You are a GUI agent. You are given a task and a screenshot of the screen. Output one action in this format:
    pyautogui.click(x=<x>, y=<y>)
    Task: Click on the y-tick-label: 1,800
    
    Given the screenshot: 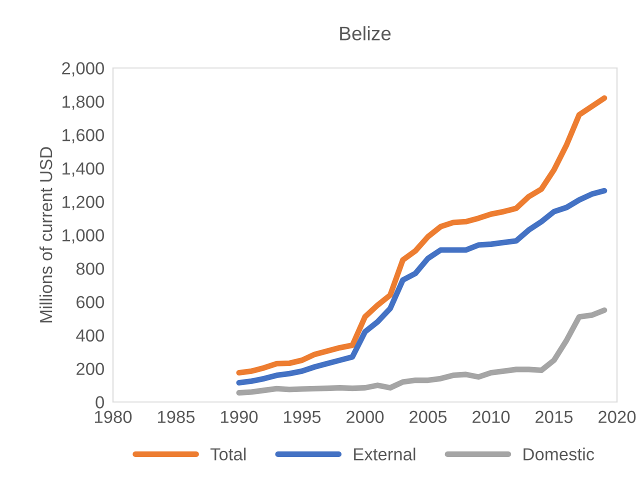 What is the action you would take?
    pyautogui.click(x=83, y=103)
    